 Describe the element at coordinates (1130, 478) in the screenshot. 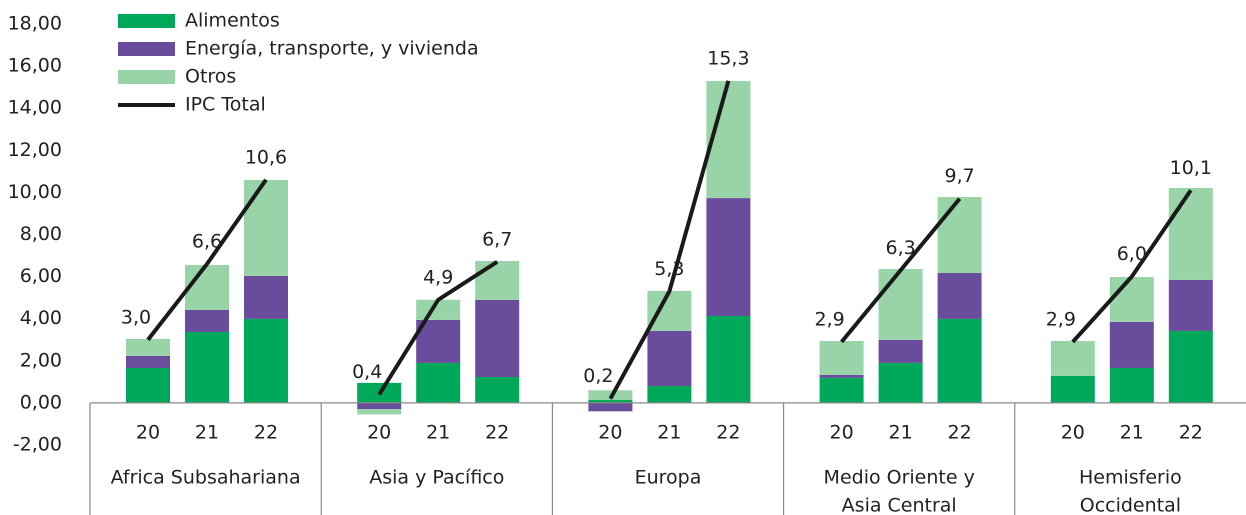

I see `group-label: Hemisferio` at that location.